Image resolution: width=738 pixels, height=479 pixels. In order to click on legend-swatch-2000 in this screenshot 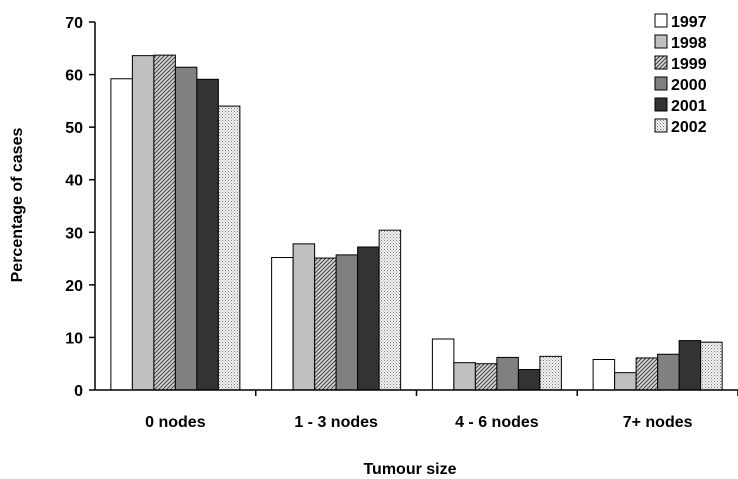, I will do `click(661, 83)`.